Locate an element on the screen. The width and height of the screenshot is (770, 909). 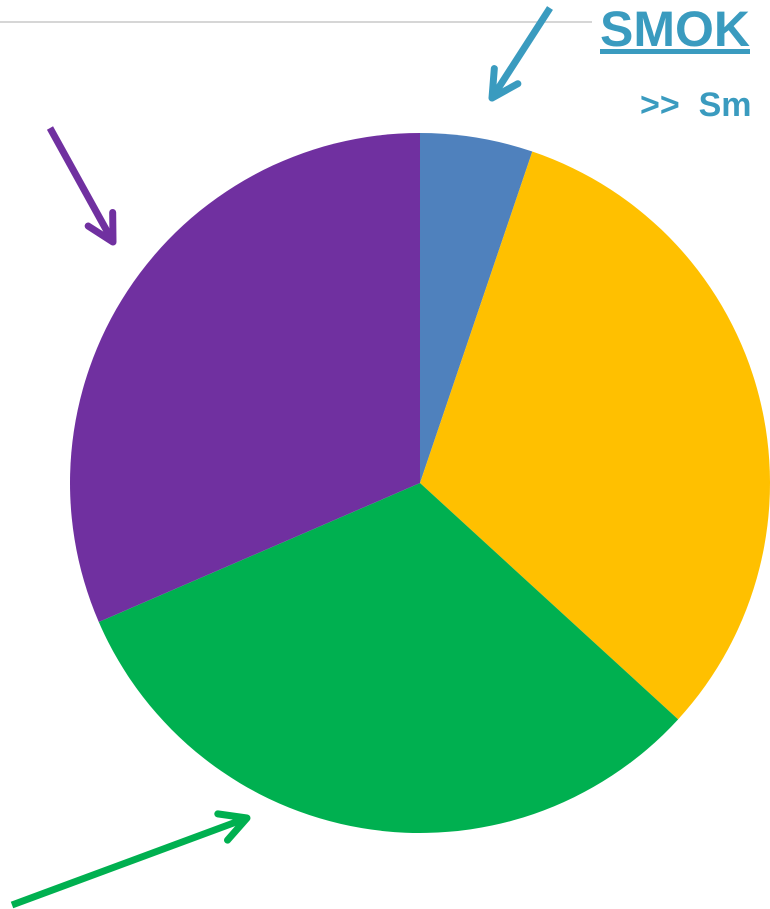
chart-subtitle: >> Sm is located at coordinates (696, 105).